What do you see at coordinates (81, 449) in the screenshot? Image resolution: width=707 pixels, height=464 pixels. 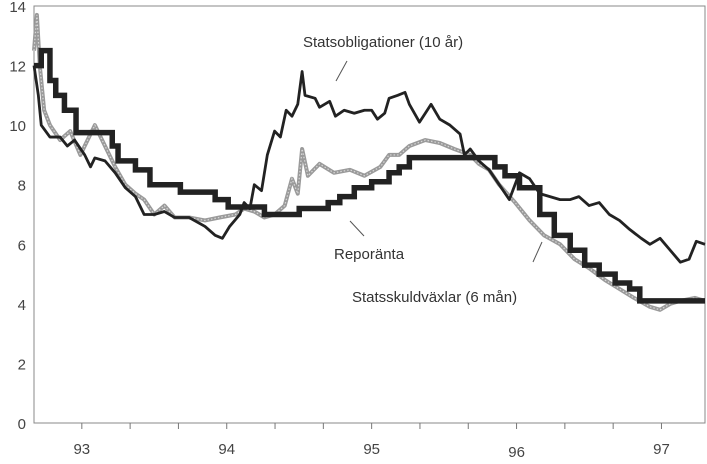 I see `x-tick-label: 93` at bounding box center [81, 449].